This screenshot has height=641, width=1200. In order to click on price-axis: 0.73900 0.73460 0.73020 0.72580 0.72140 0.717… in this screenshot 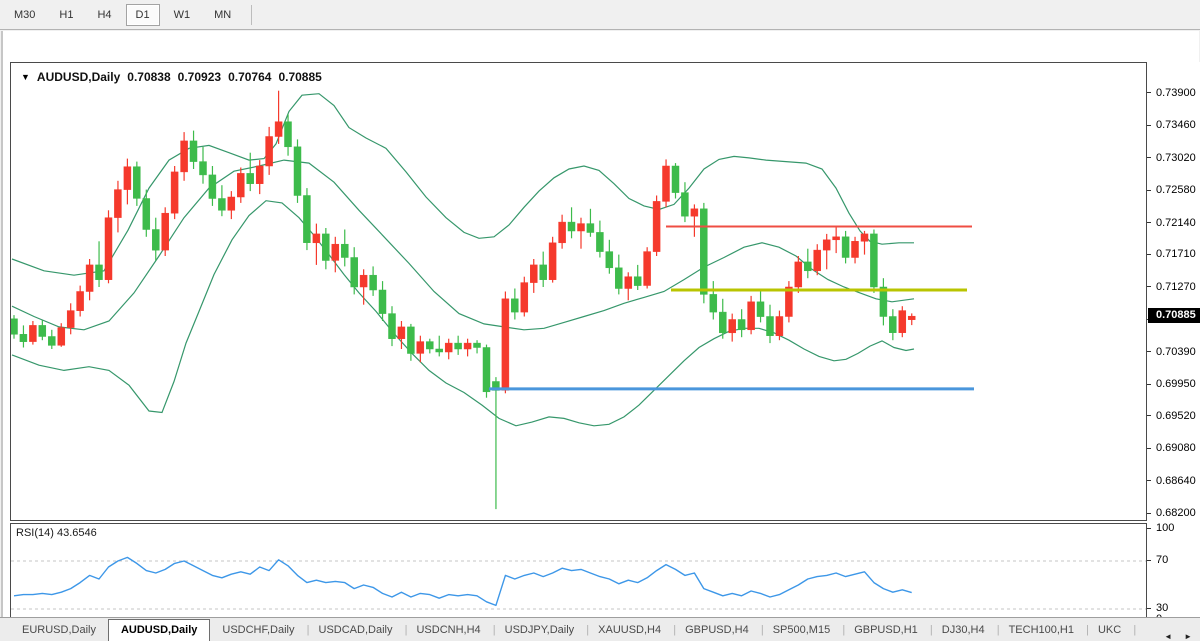, I will do `click(1173, 344)`.